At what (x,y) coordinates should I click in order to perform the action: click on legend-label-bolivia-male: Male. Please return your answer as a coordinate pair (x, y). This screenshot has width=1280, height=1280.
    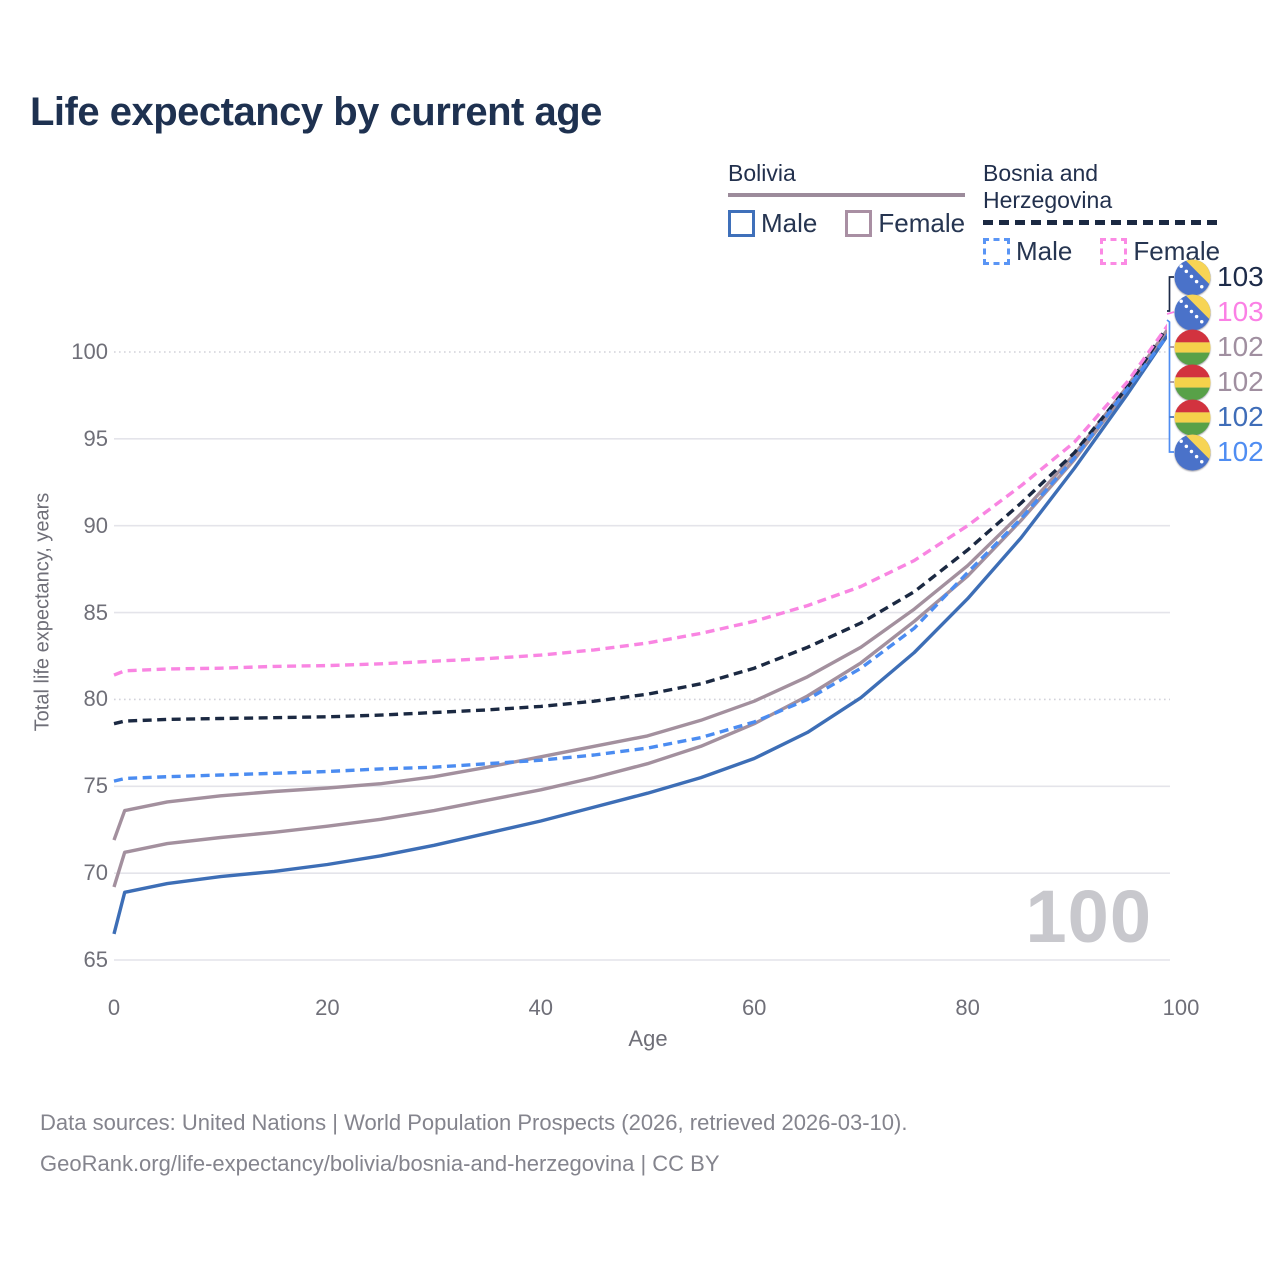
    Looking at the image, I should click on (789, 223).